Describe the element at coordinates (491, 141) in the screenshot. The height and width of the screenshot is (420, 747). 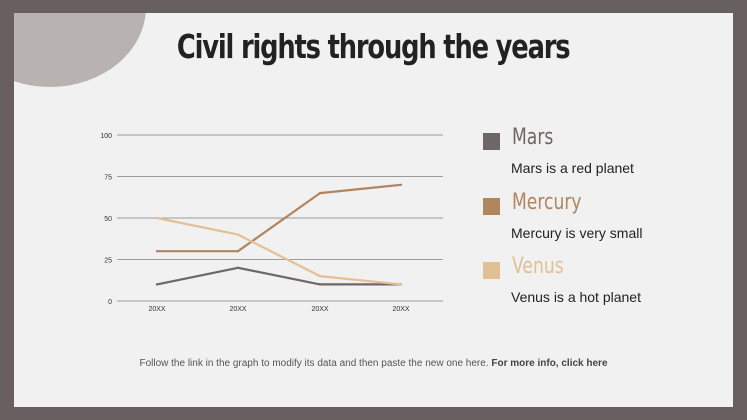
I see `legend-swatch-mars` at that location.